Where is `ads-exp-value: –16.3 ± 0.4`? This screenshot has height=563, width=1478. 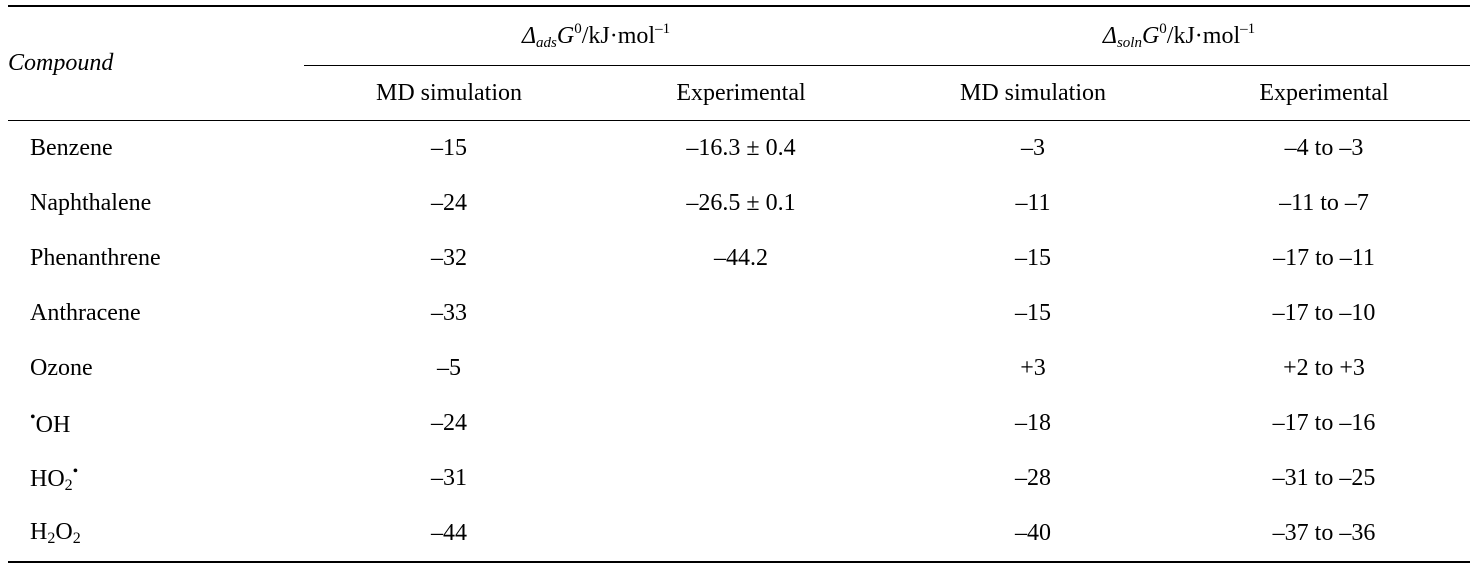 ads-exp-value: –16.3 ± 0.4 is located at coordinates (741, 148).